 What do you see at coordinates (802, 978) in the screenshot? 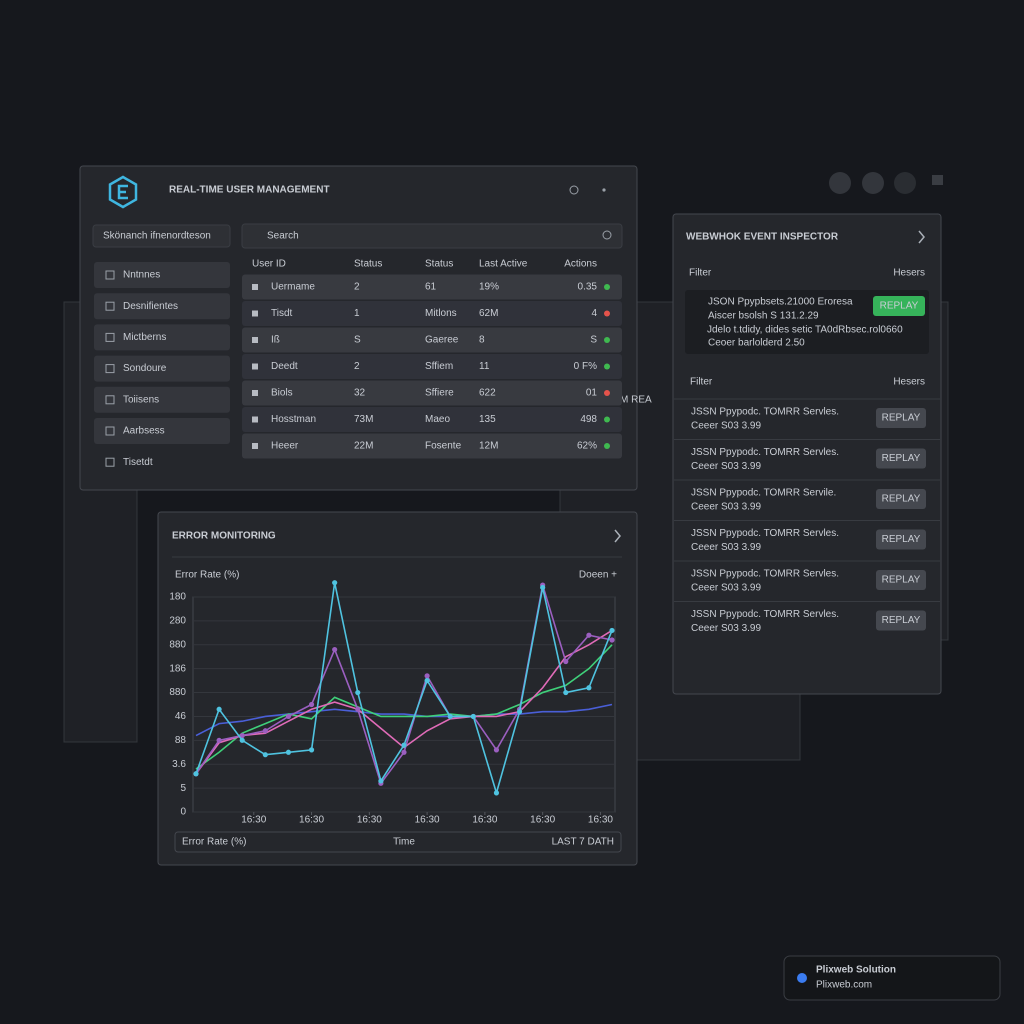
I see `badge-dot` at bounding box center [802, 978].